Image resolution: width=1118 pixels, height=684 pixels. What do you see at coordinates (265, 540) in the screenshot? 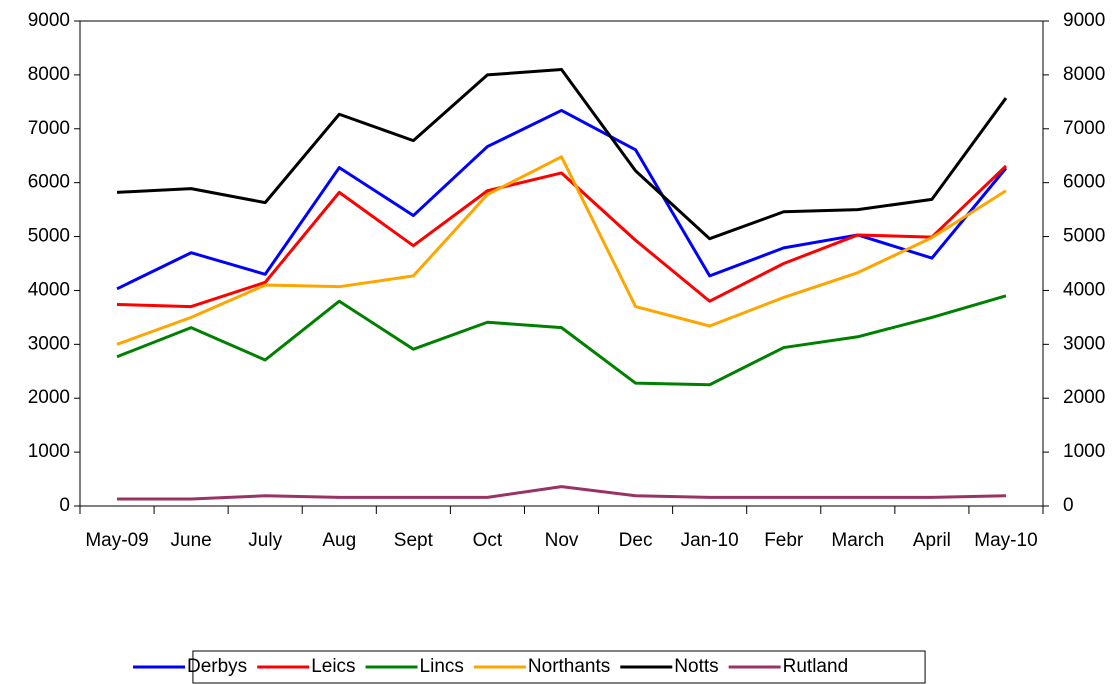
I see `x-tick-label: July` at bounding box center [265, 540].